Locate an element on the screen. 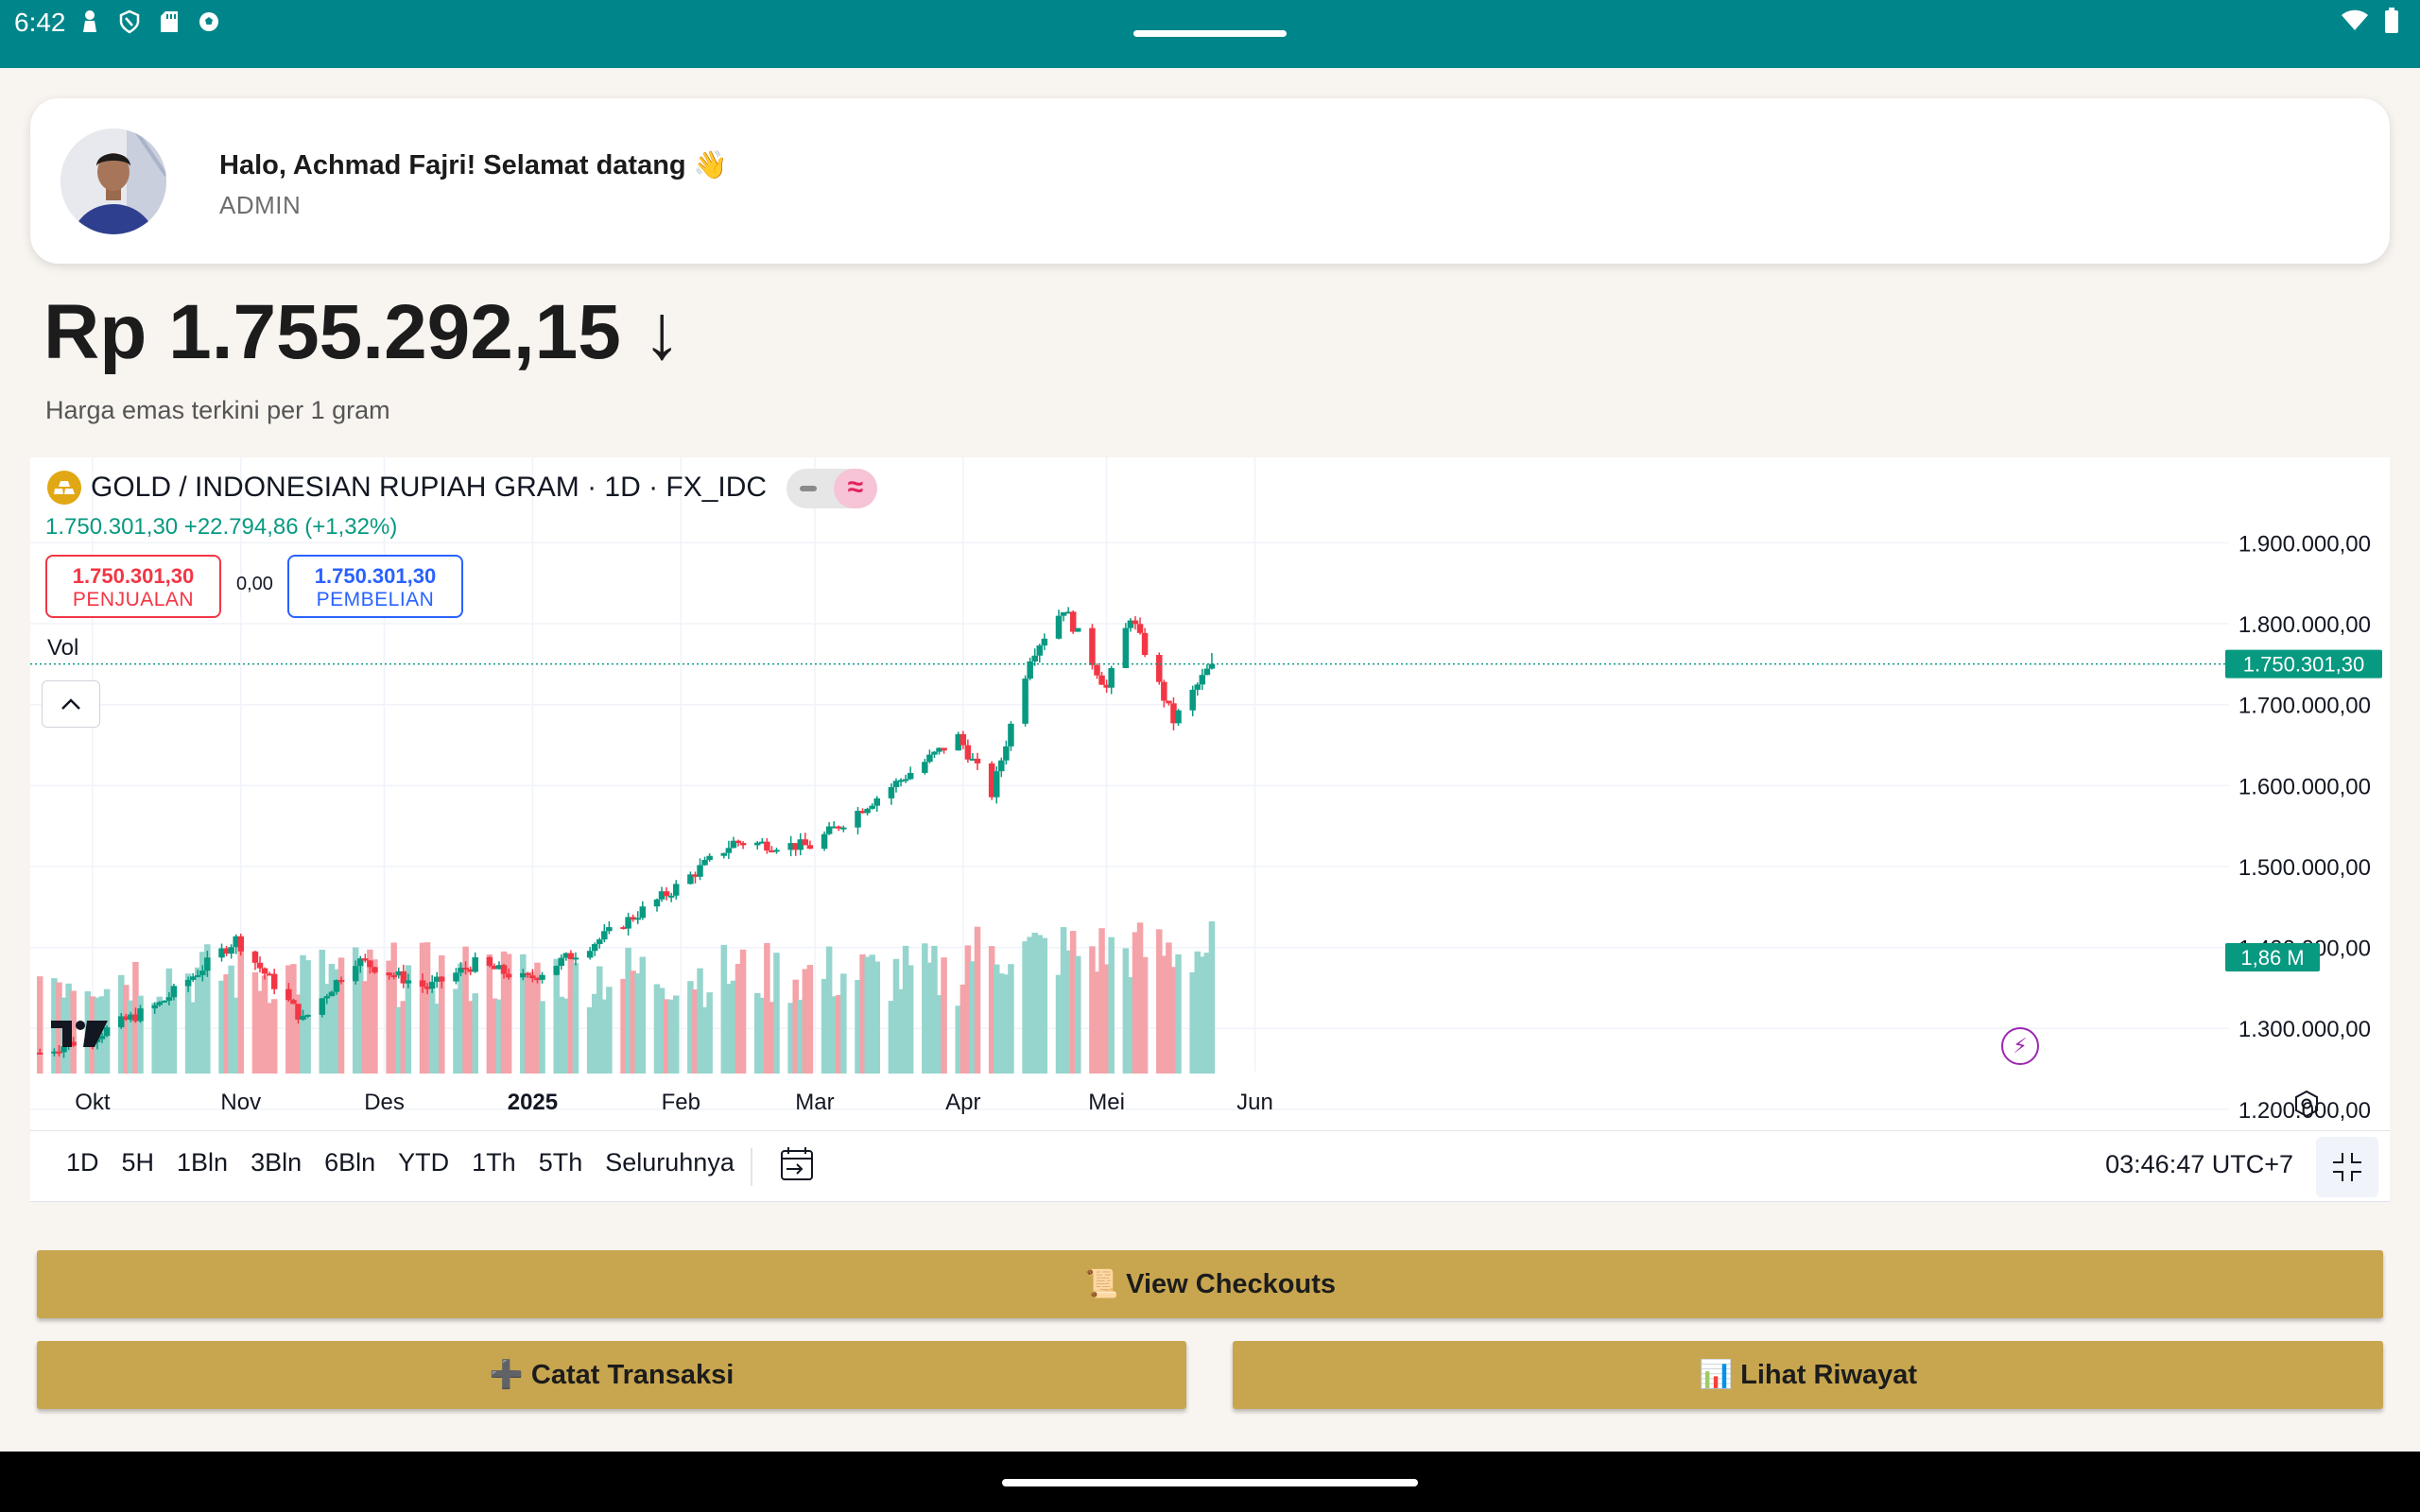 This screenshot has height=1512, width=2420. shield-icon is located at coordinates (129, 21).